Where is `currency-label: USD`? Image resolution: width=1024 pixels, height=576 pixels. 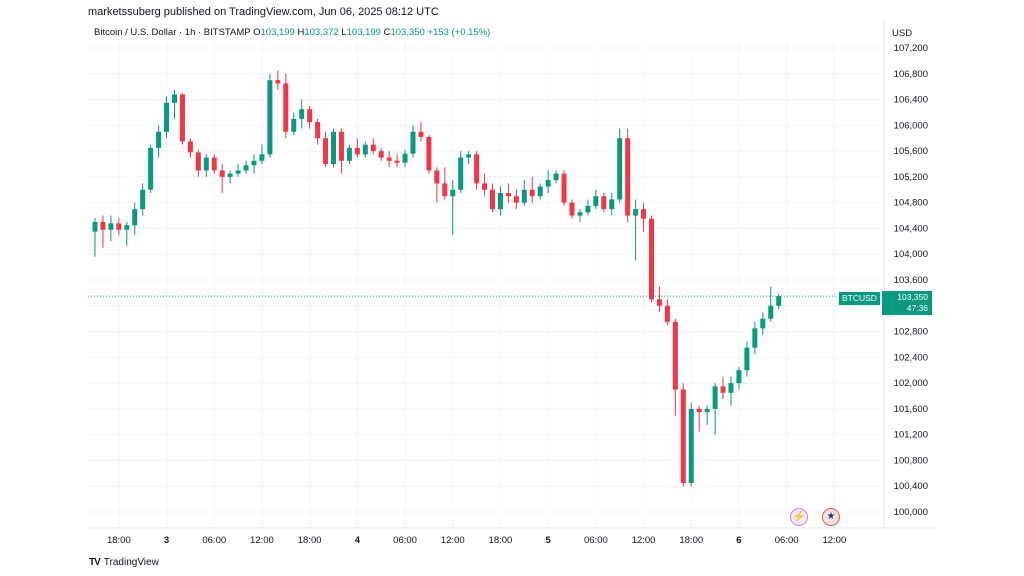 currency-label: USD is located at coordinates (902, 33).